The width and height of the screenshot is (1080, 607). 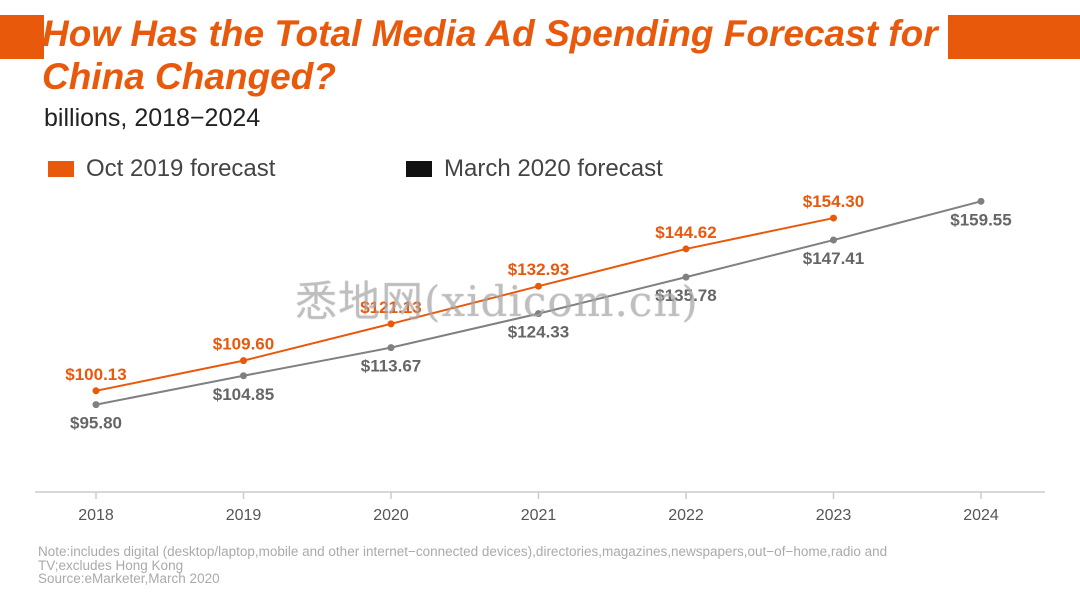 I want to click on data-label-oct-2019: $121.13, so click(x=390, y=307).